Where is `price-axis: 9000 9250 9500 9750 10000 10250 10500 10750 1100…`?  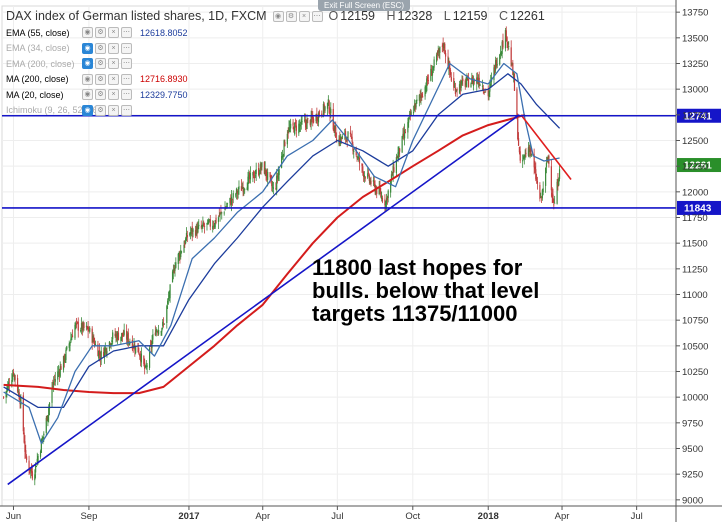
price-axis: 9000 9250 9500 9750 10000 10250 10500 10750 1100… is located at coordinates (691, 261).